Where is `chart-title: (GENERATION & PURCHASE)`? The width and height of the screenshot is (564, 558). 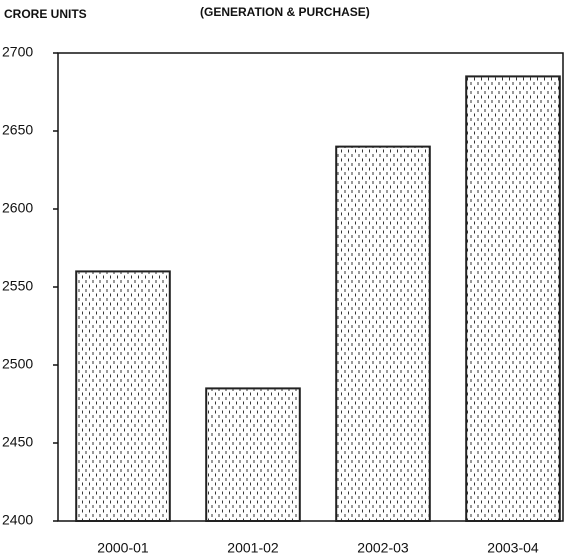 chart-title: (GENERATION & PURCHASE) is located at coordinates (285, 12).